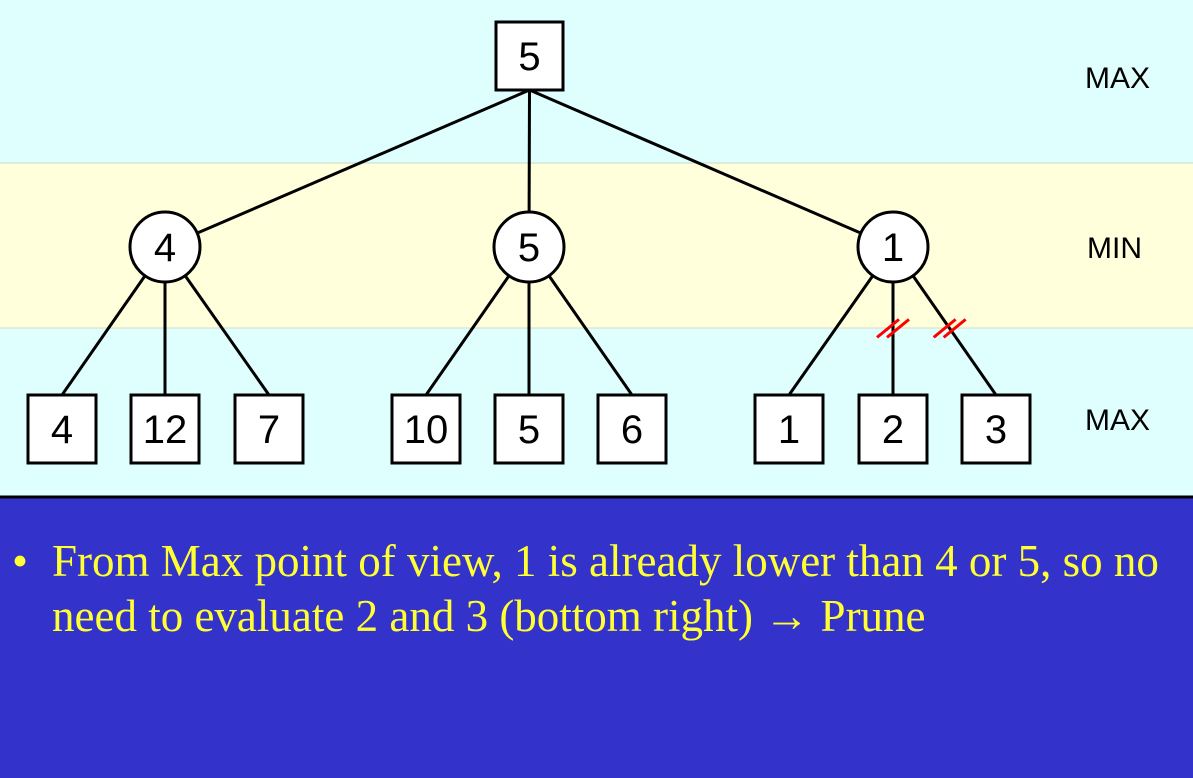 This screenshot has height=778, width=1193. I want to click on prune-marks, so click(921, 328).